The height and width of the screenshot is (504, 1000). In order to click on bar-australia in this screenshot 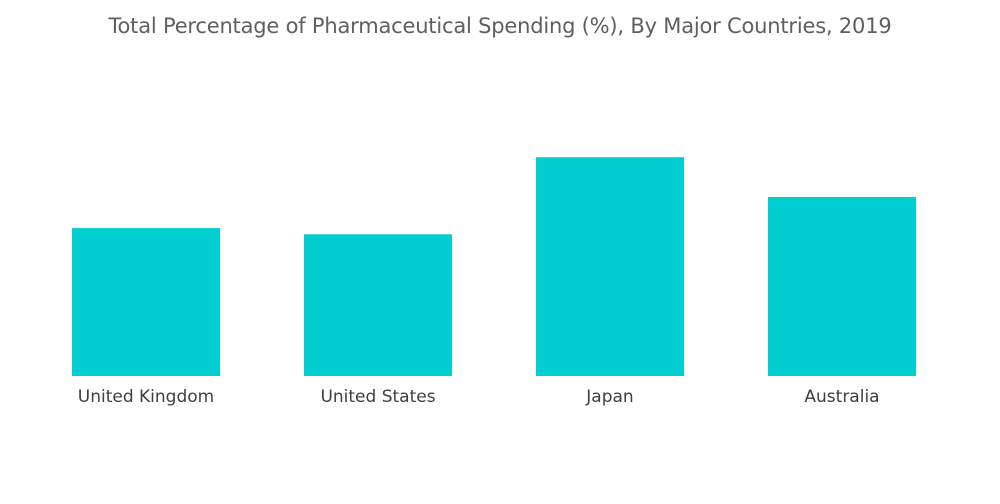, I will do `click(842, 286)`.